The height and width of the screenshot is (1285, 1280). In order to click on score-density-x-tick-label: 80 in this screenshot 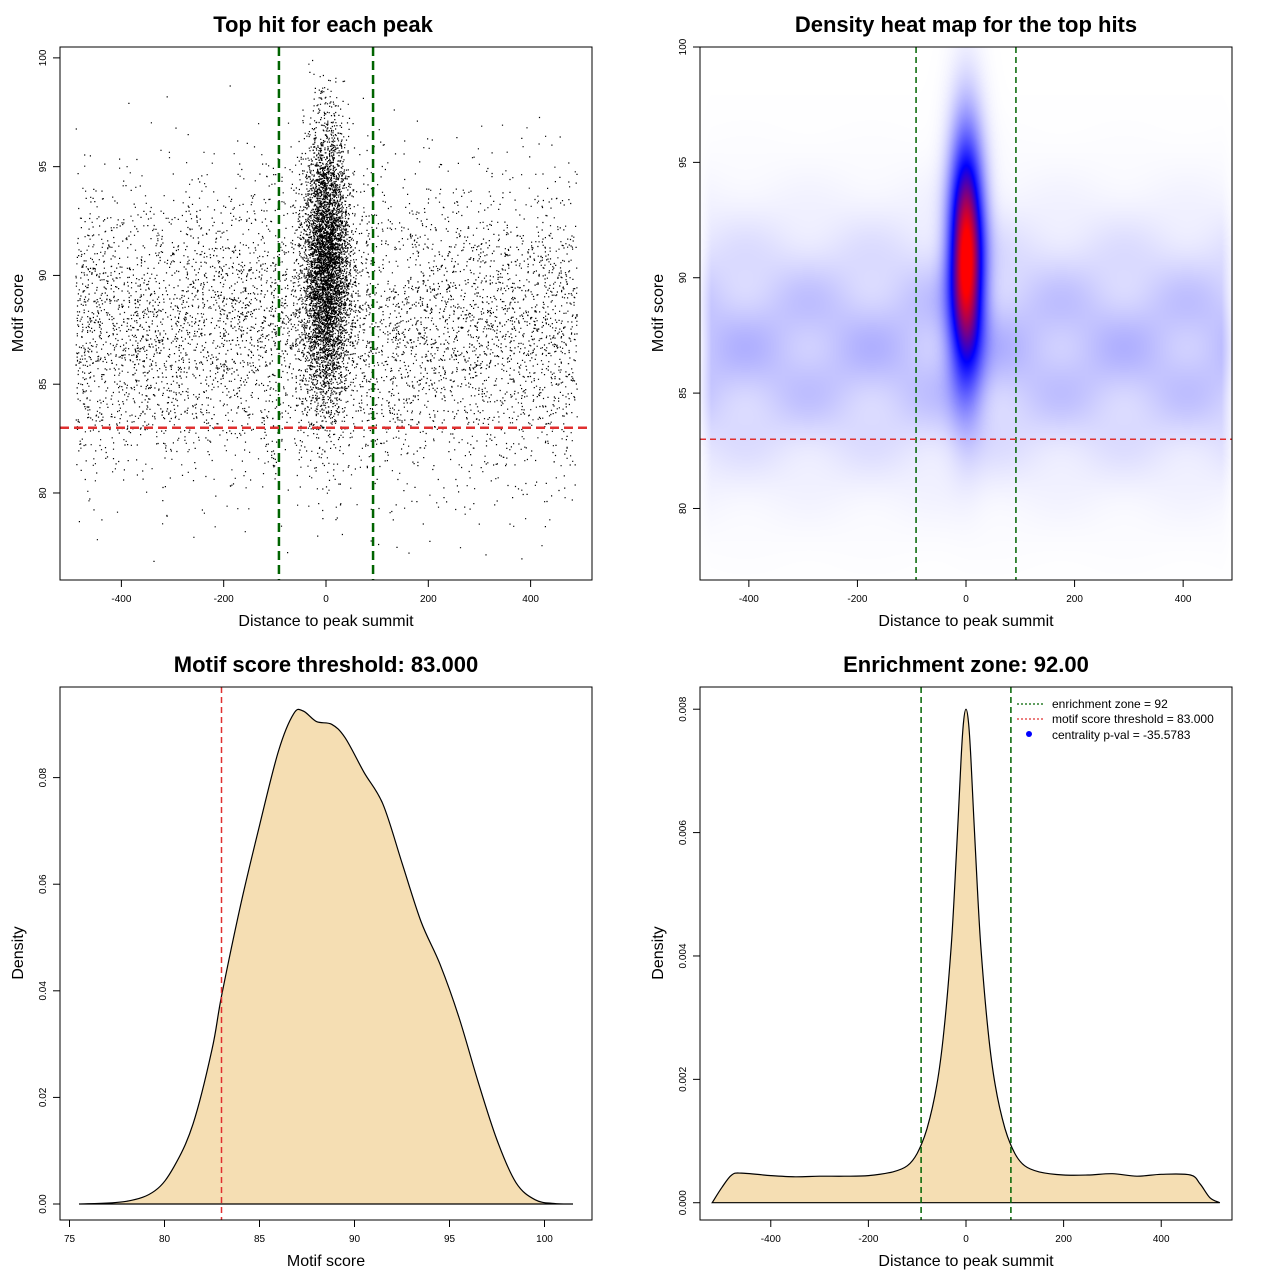, I will do `click(165, 1239)`.